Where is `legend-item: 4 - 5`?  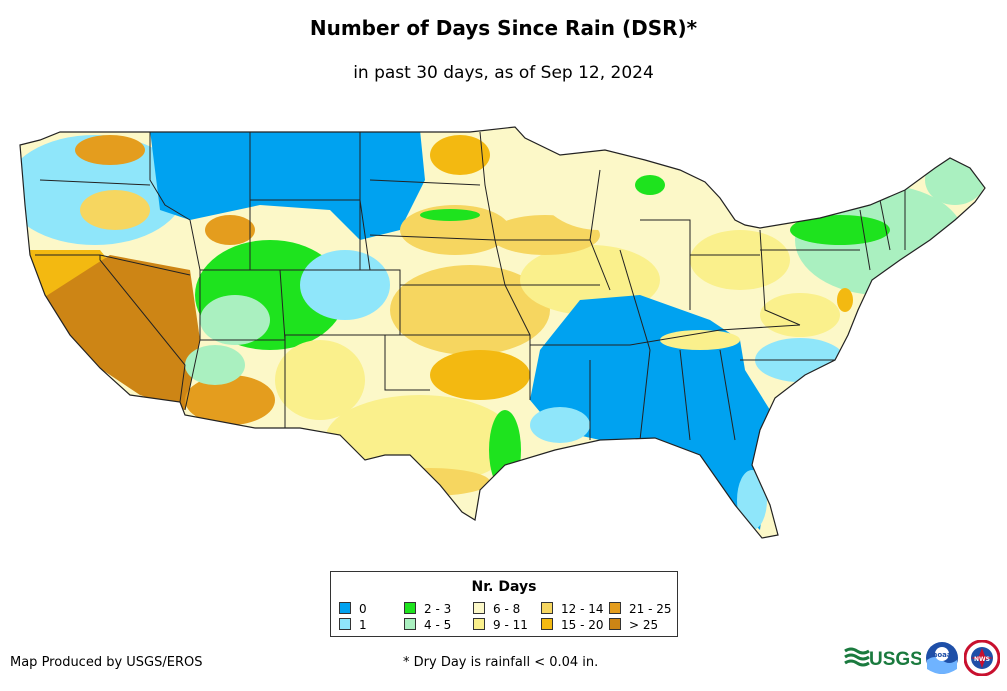 legend-item: 4 - 5 is located at coordinates (427, 625).